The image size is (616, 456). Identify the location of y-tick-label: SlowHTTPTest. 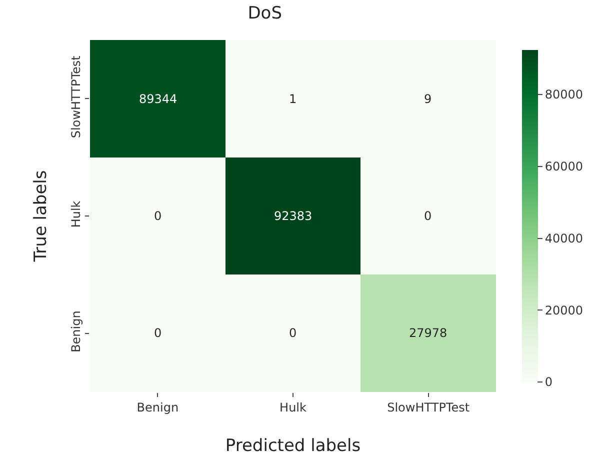
(76, 96).